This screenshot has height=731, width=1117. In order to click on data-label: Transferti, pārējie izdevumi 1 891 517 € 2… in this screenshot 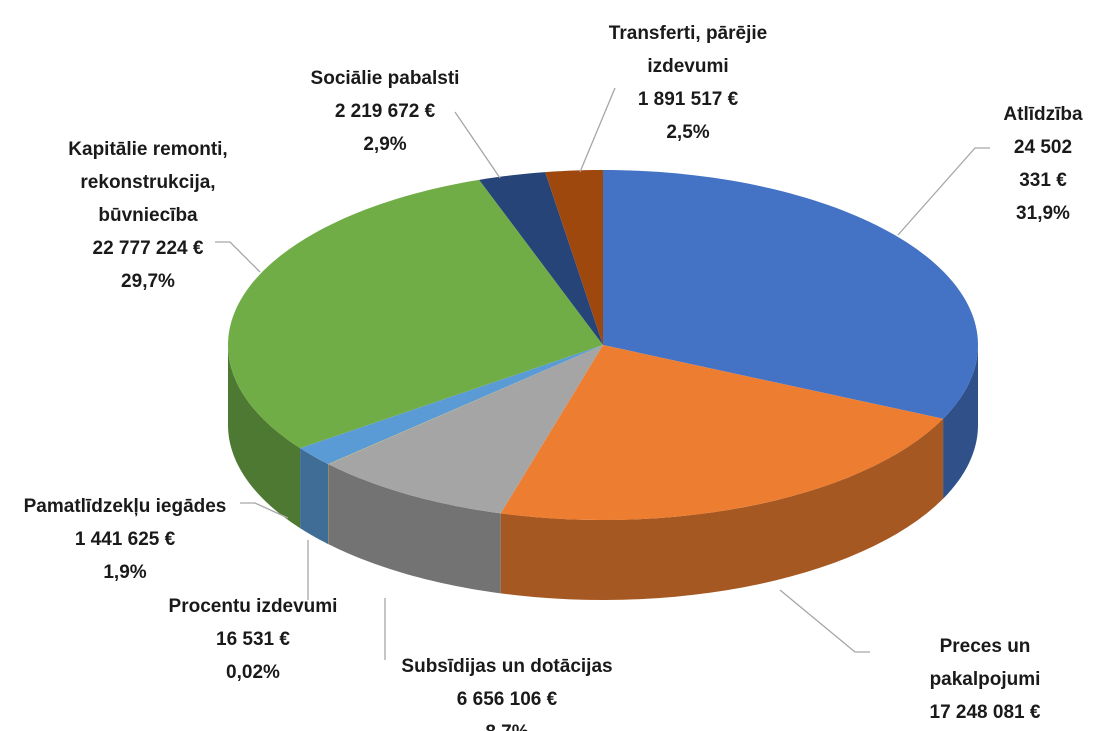, I will do `click(688, 83)`.